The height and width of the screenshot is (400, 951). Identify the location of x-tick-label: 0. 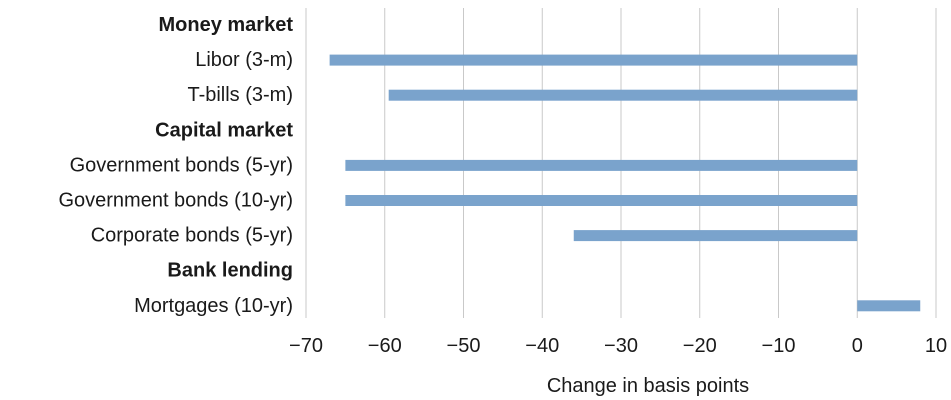
(857, 346).